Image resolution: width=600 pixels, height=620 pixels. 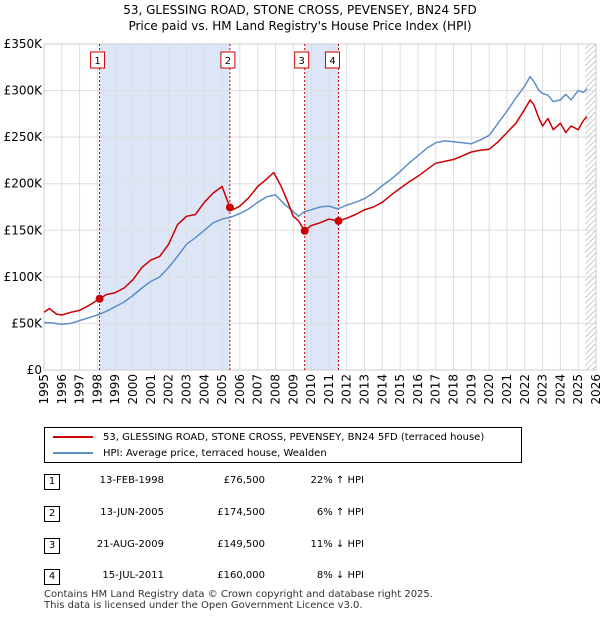 What do you see at coordinates (24, 230) in the screenshot?
I see `y-tick-label: £150K` at bounding box center [24, 230].